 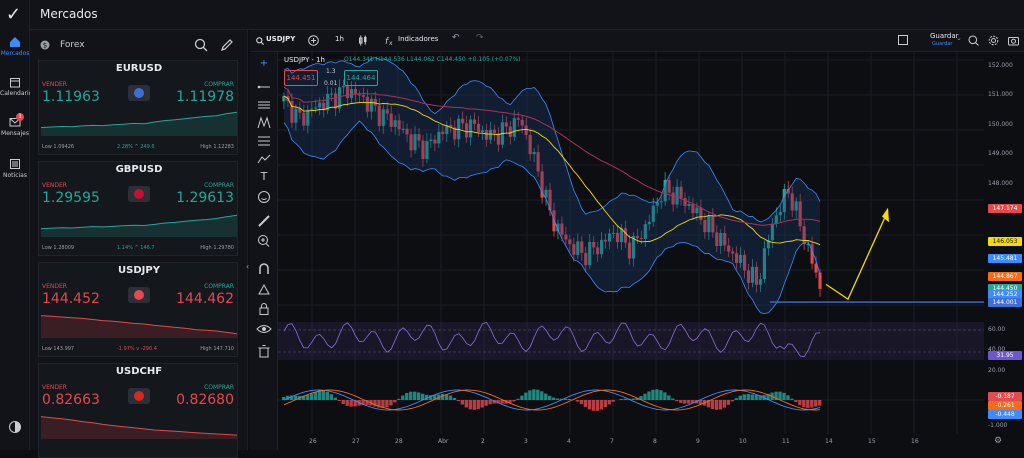 What do you see at coordinates (363, 40) in the screenshot?
I see `candle-type-icon` at bounding box center [363, 40].